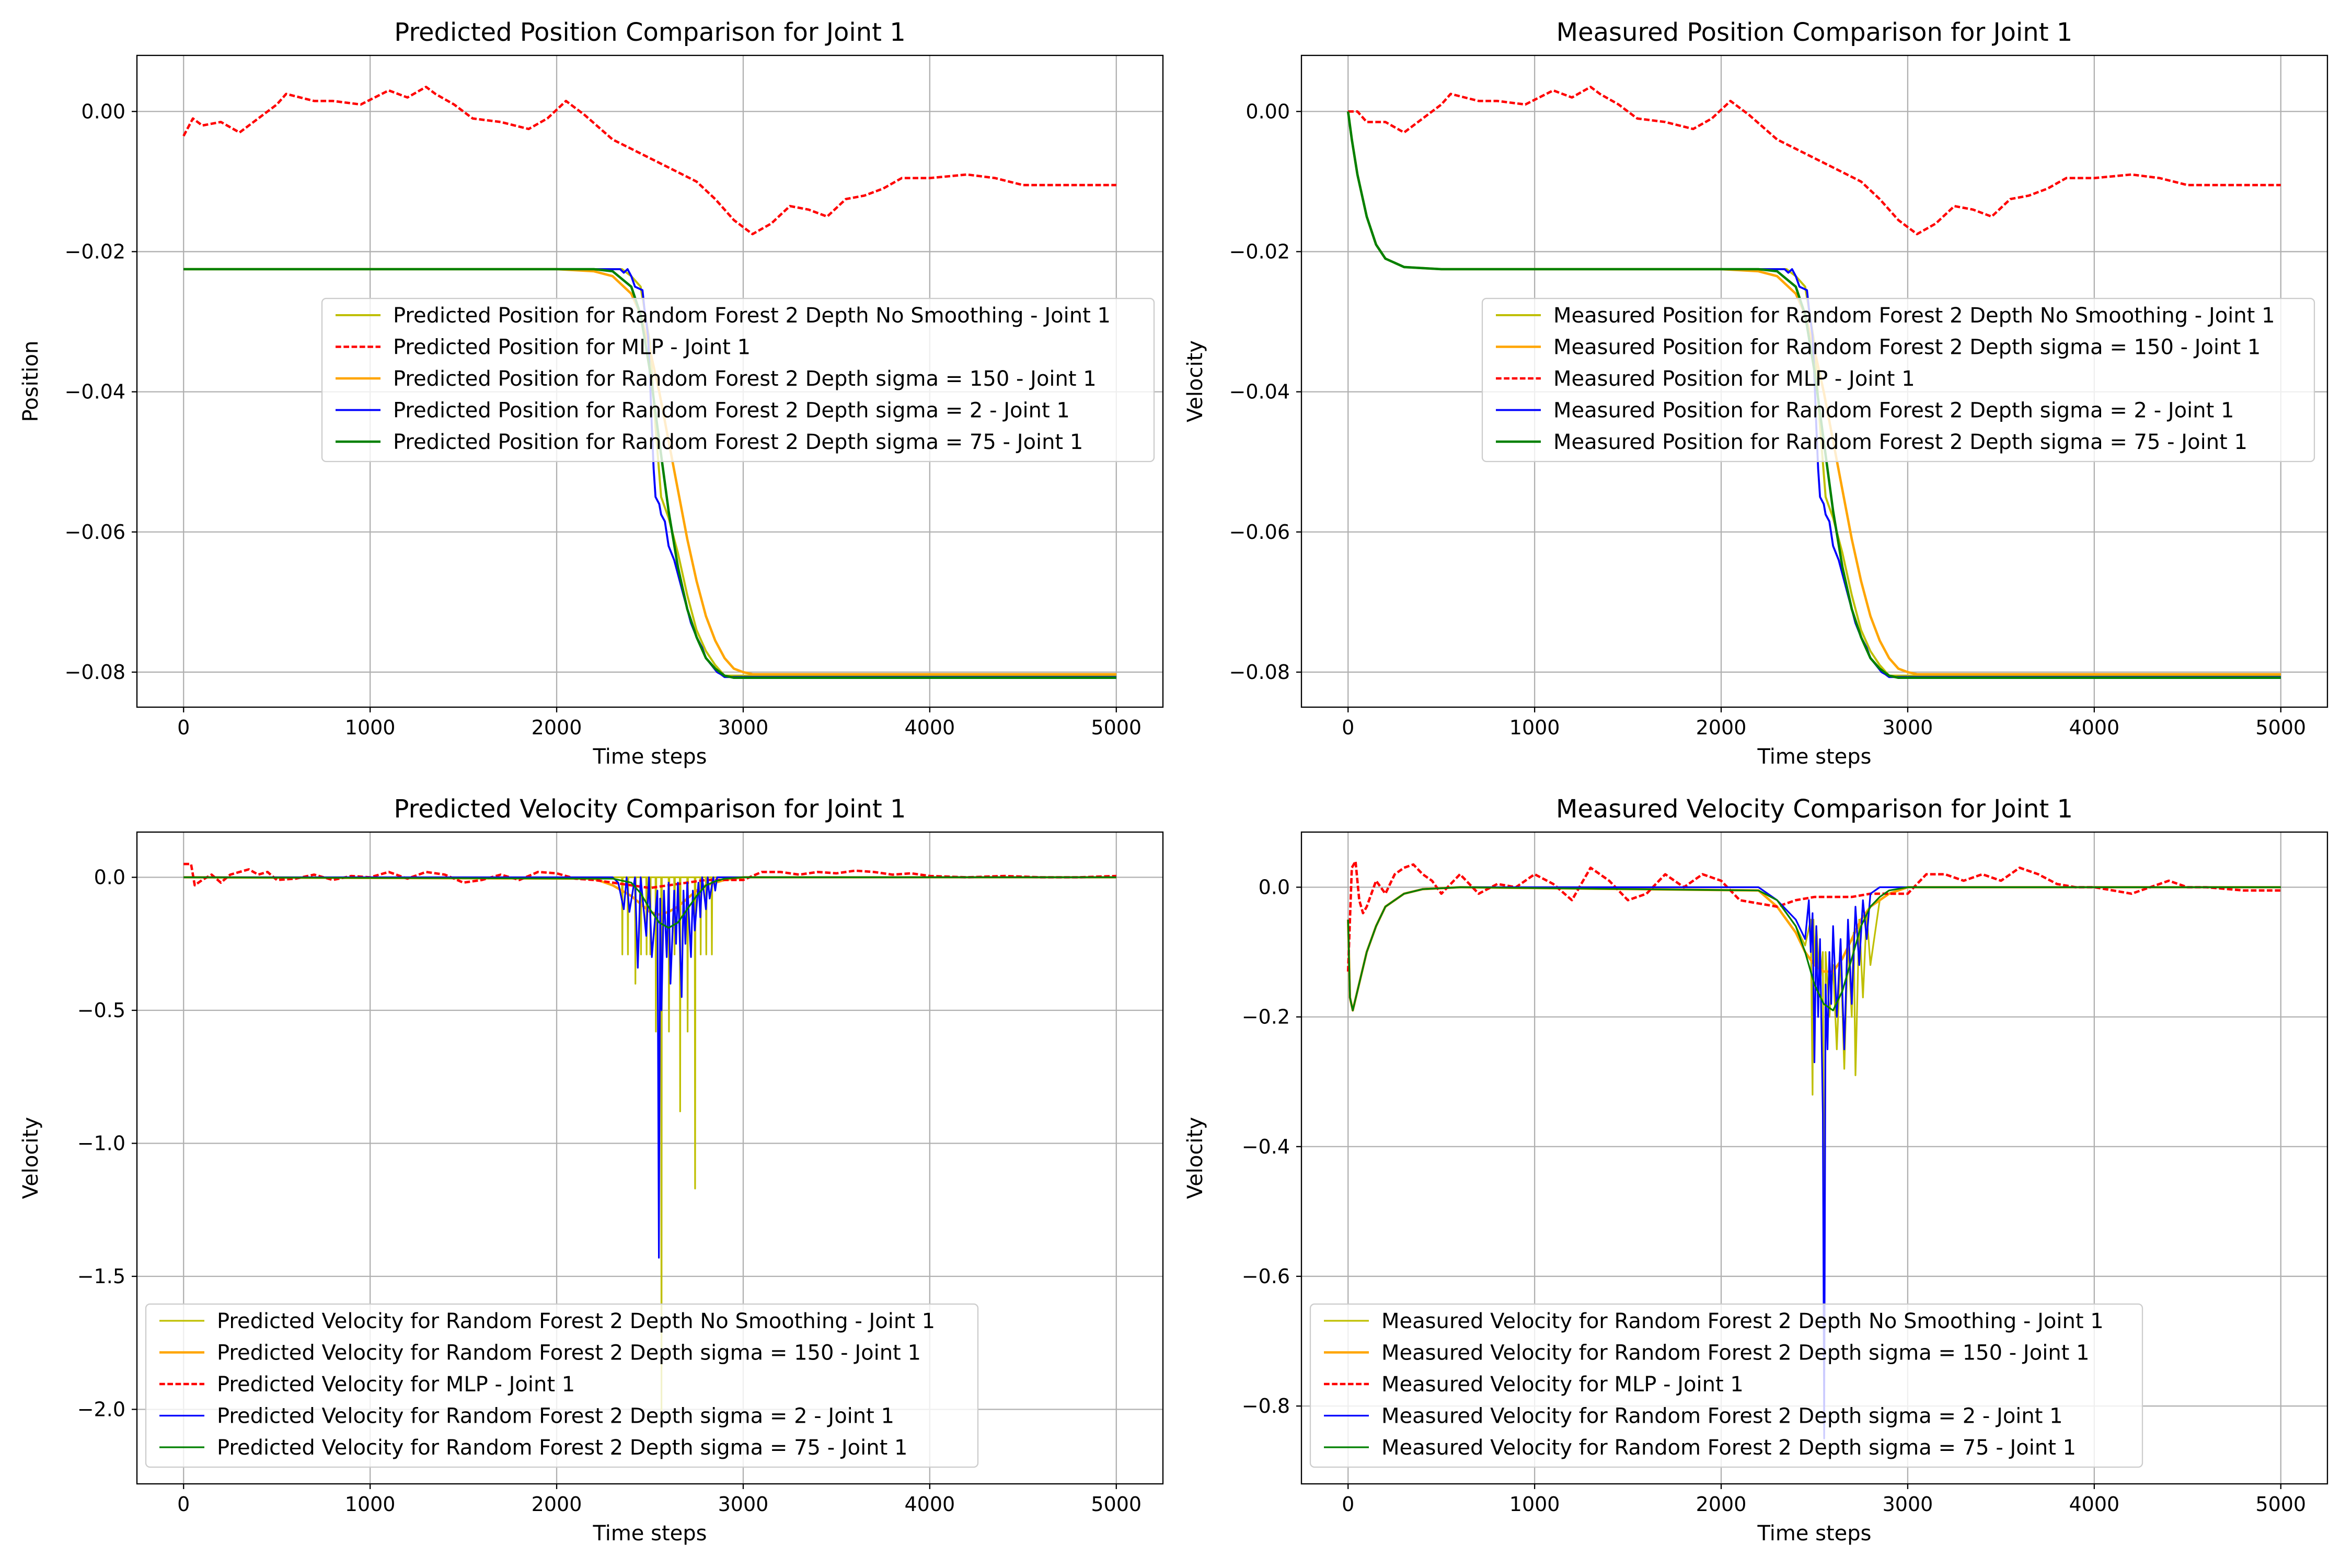 The width and height of the screenshot is (2352, 1568). I want to click on y-tick-label: −0.2, so click(1266, 1017).